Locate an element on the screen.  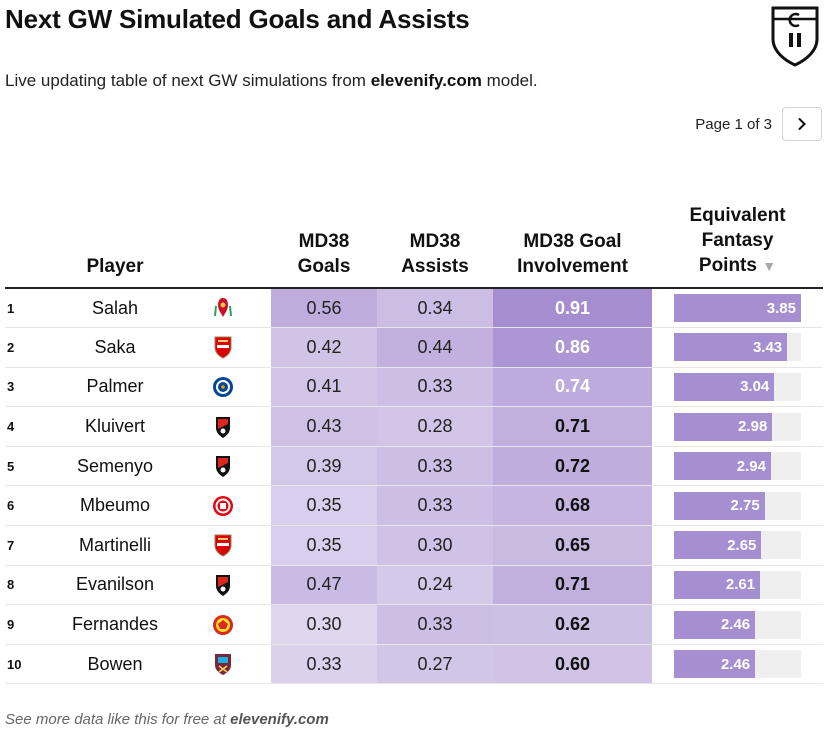
player-name-cell: Saka is located at coordinates (115, 347).